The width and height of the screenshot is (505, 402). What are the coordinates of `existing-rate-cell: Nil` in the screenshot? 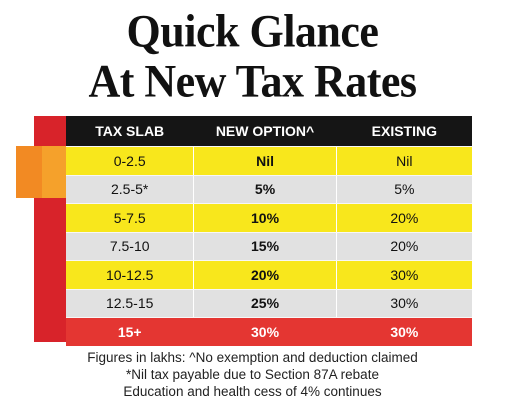 It's located at (404, 160).